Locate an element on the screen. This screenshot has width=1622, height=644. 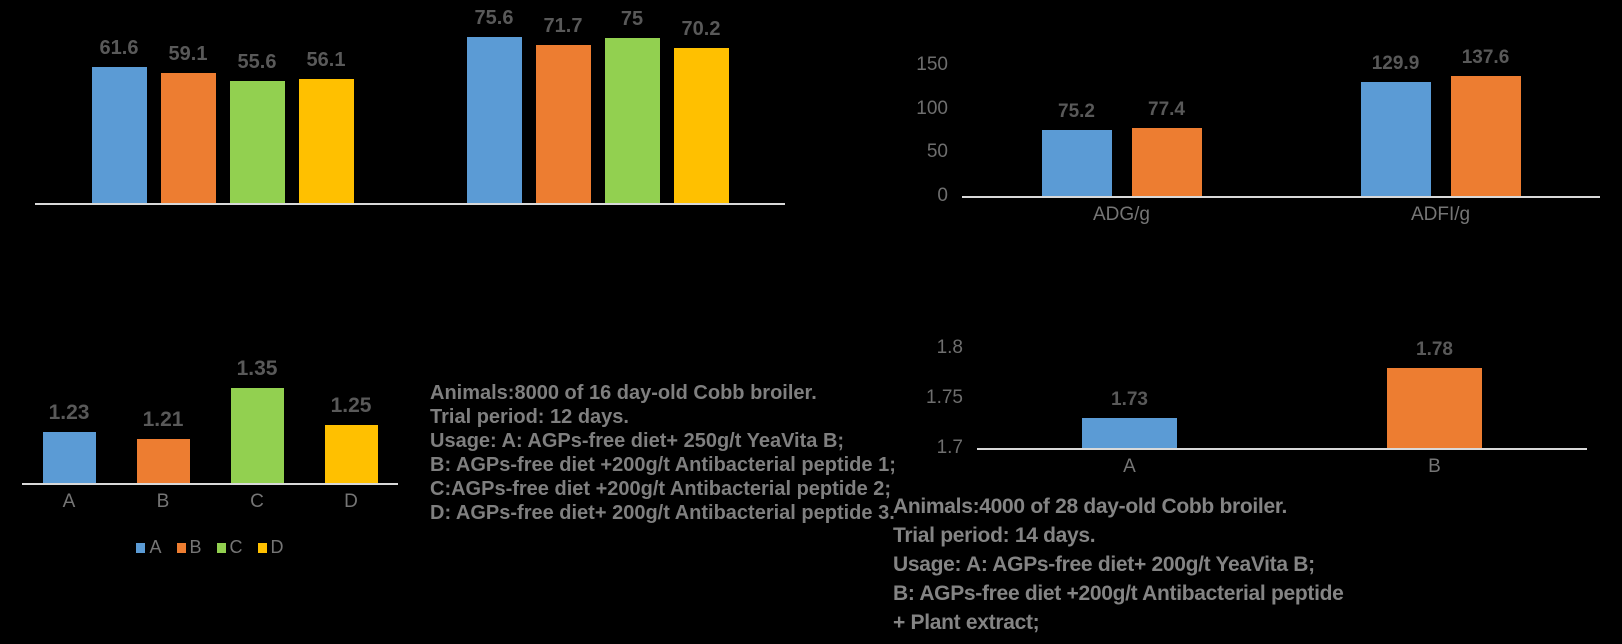
legend-label: D is located at coordinates (277, 547).